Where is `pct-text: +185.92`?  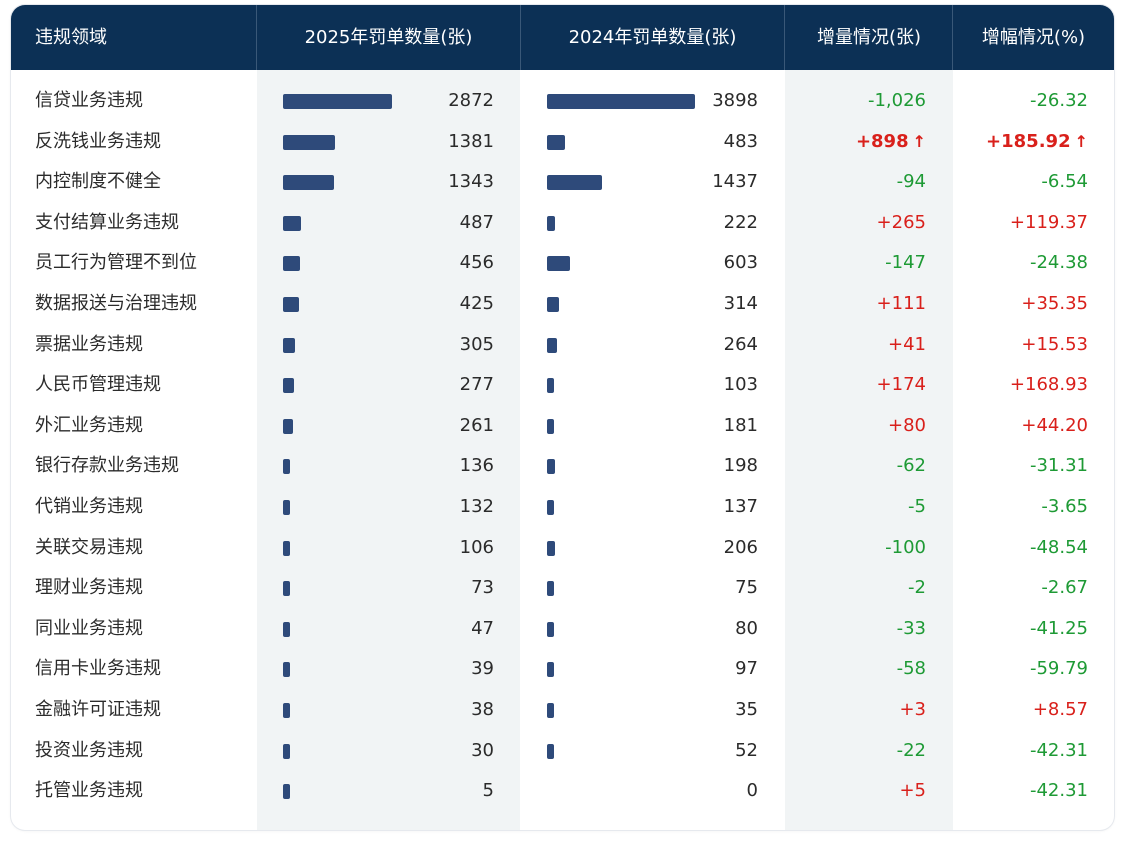 pct-text: +185.92 is located at coordinates (1028, 141).